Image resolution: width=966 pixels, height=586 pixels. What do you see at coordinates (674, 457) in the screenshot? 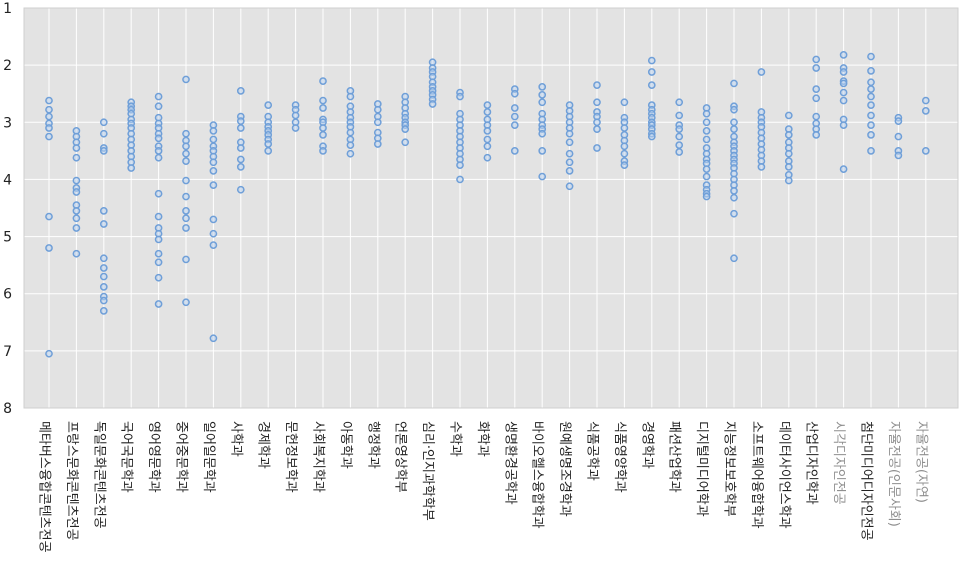
I see `x-tick-label: 패션산업학과` at bounding box center [674, 457].